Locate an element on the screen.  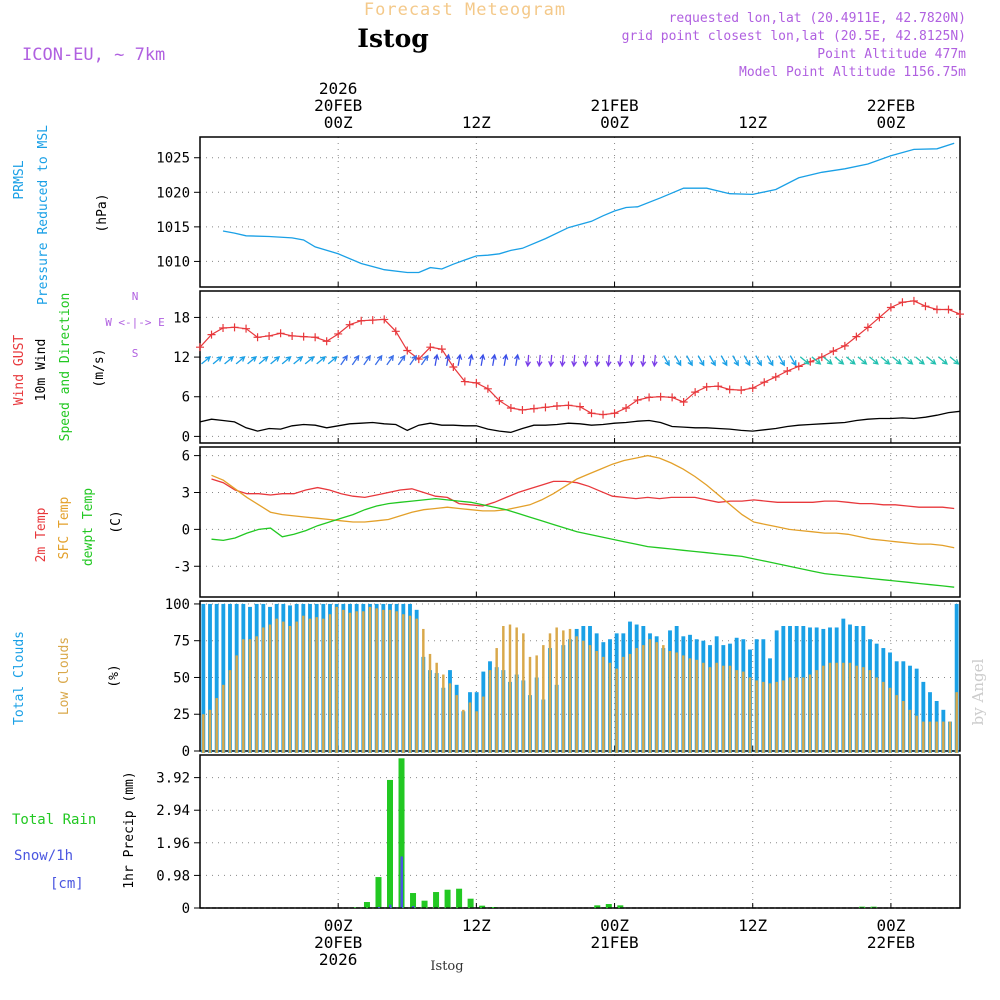
temp-title-2m: 2m Temp is located at coordinates (41, 534).